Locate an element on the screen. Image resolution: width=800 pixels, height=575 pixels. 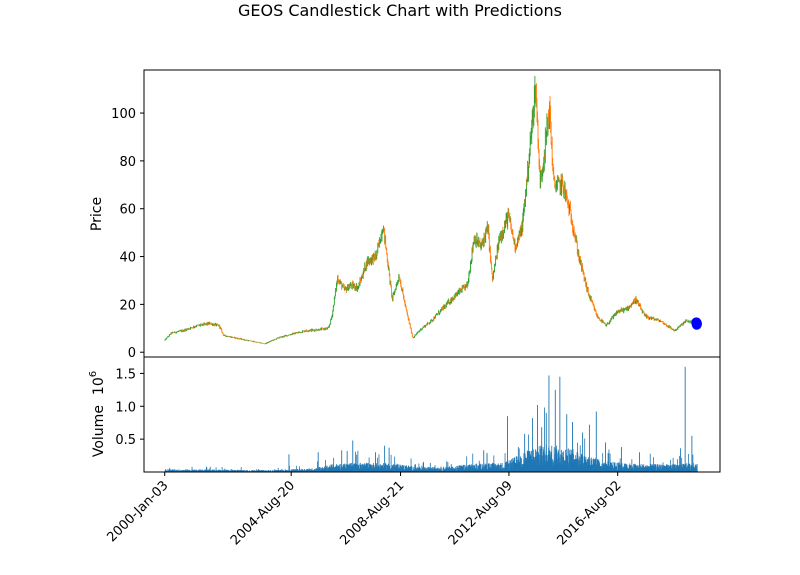
x-tick-label-0: 2000-Jan-03 is located at coordinates (138, 511).